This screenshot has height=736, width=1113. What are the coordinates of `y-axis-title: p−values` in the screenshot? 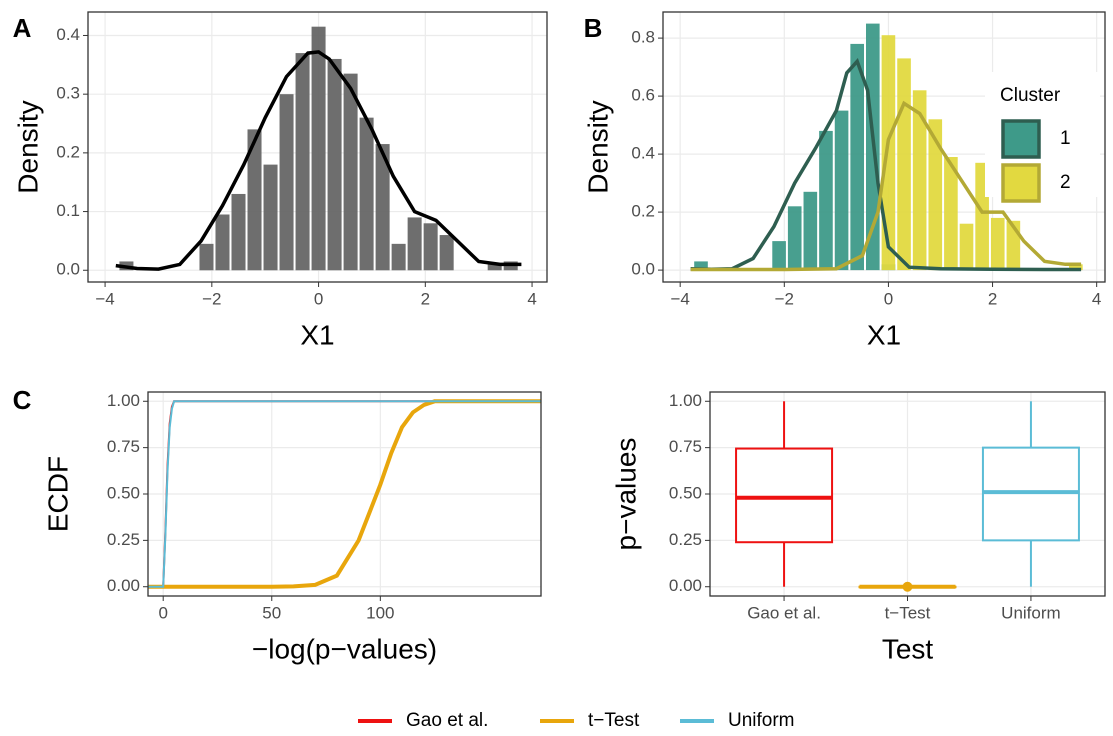 It's located at (625, 494).